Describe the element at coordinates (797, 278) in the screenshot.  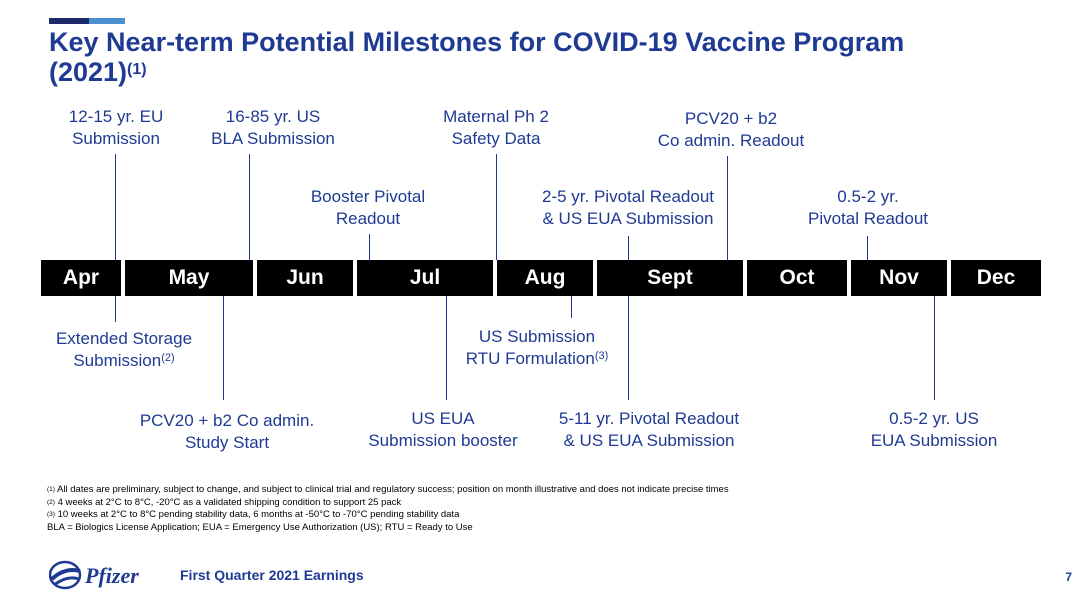
I see `month-oct: Oct` at that location.